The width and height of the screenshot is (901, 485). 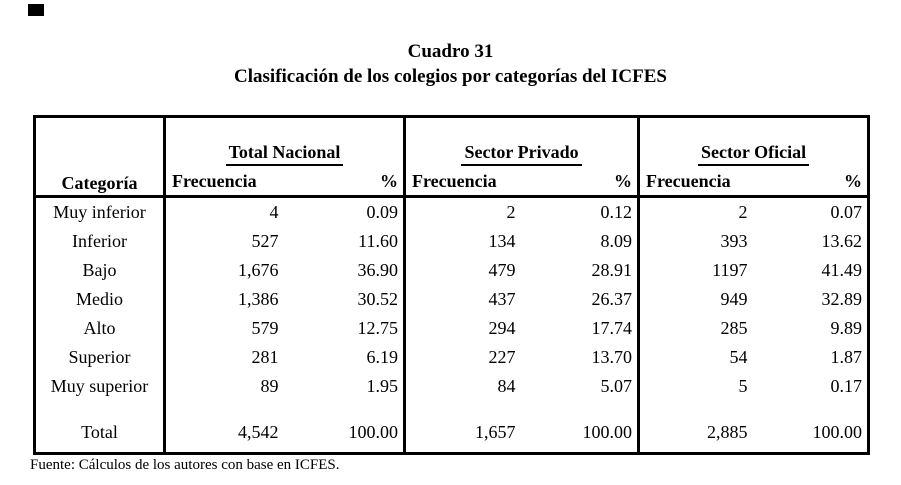 What do you see at coordinates (581, 211) in the screenshot?
I see `private-percent-cell: 0.12` at bounding box center [581, 211].